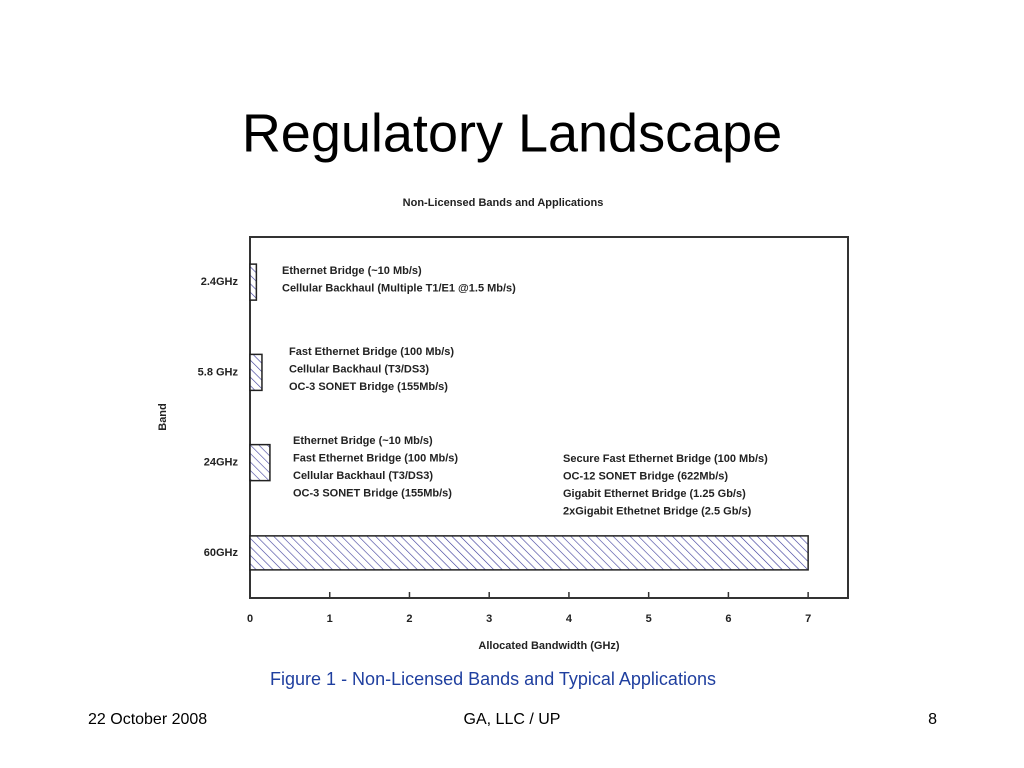 This screenshot has width=1024, height=768. What do you see at coordinates (330, 619) in the screenshot?
I see `x-tick-label: 1` at bounding box center [330, 619].